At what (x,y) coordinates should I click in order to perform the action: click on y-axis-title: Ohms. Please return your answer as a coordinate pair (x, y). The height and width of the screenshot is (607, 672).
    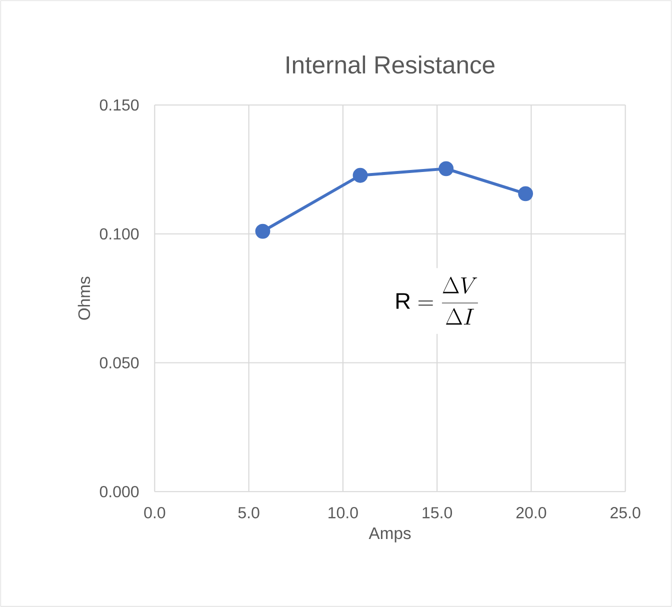
    Looking at the image, I should click on (84, 298).